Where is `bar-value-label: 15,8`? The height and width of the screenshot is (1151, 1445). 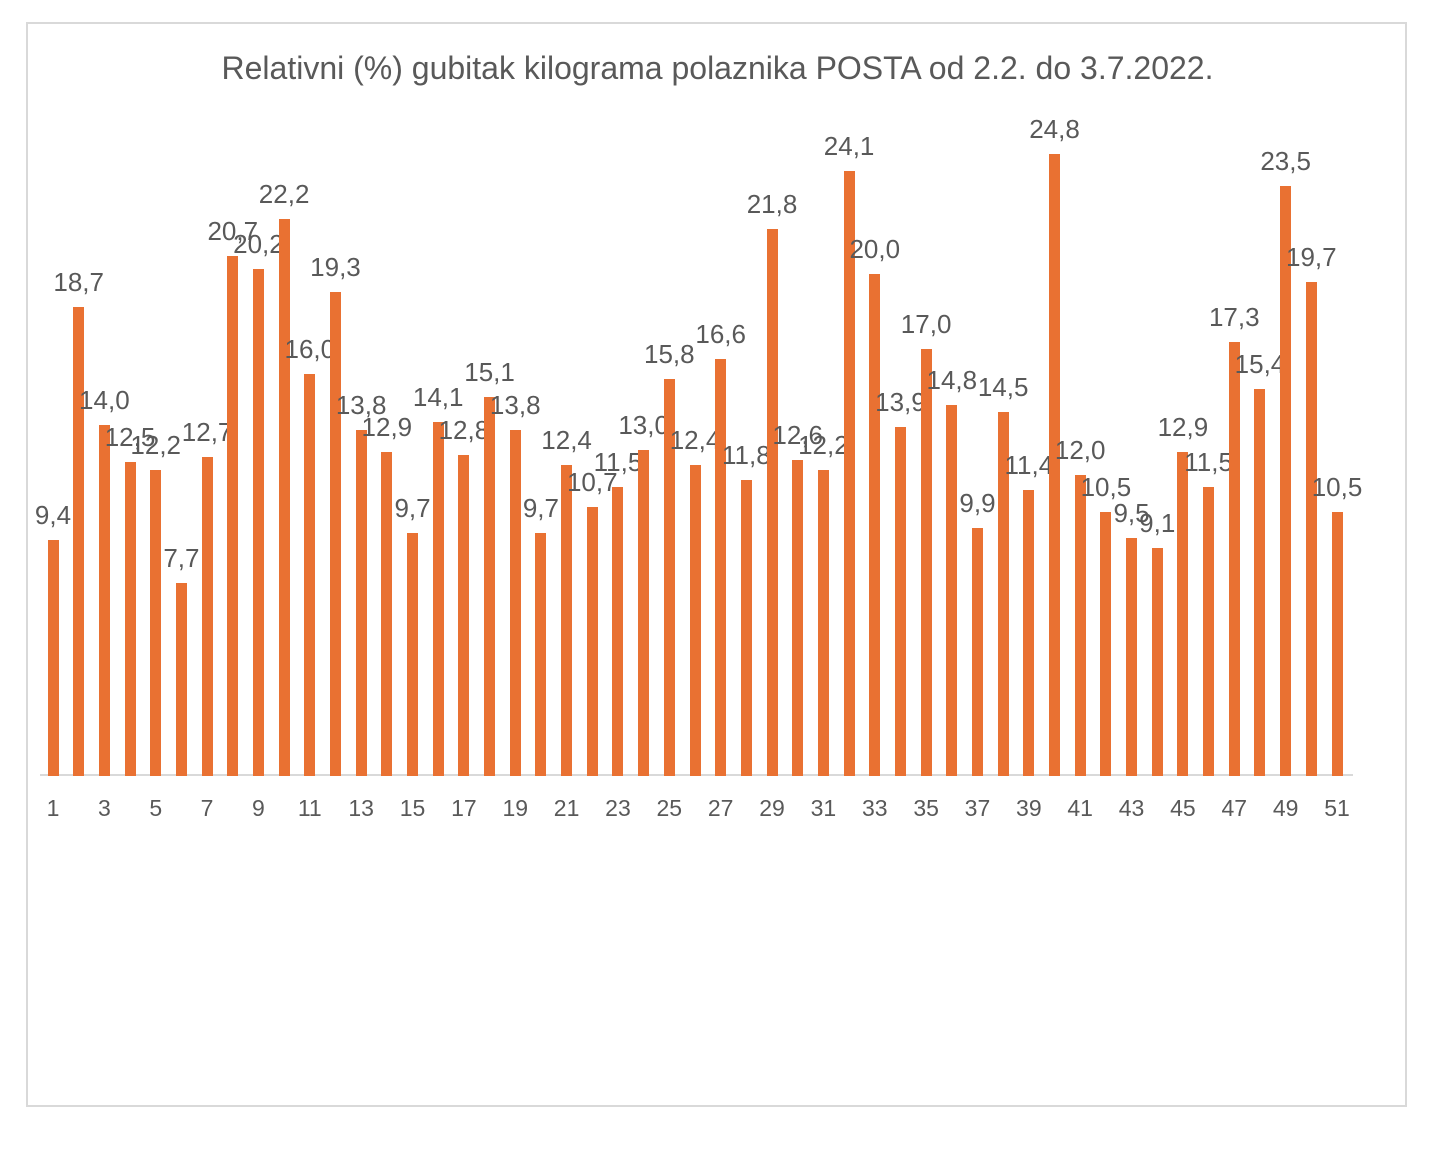 bar-value-label: 15,8 is located at coordinates (669, 354).